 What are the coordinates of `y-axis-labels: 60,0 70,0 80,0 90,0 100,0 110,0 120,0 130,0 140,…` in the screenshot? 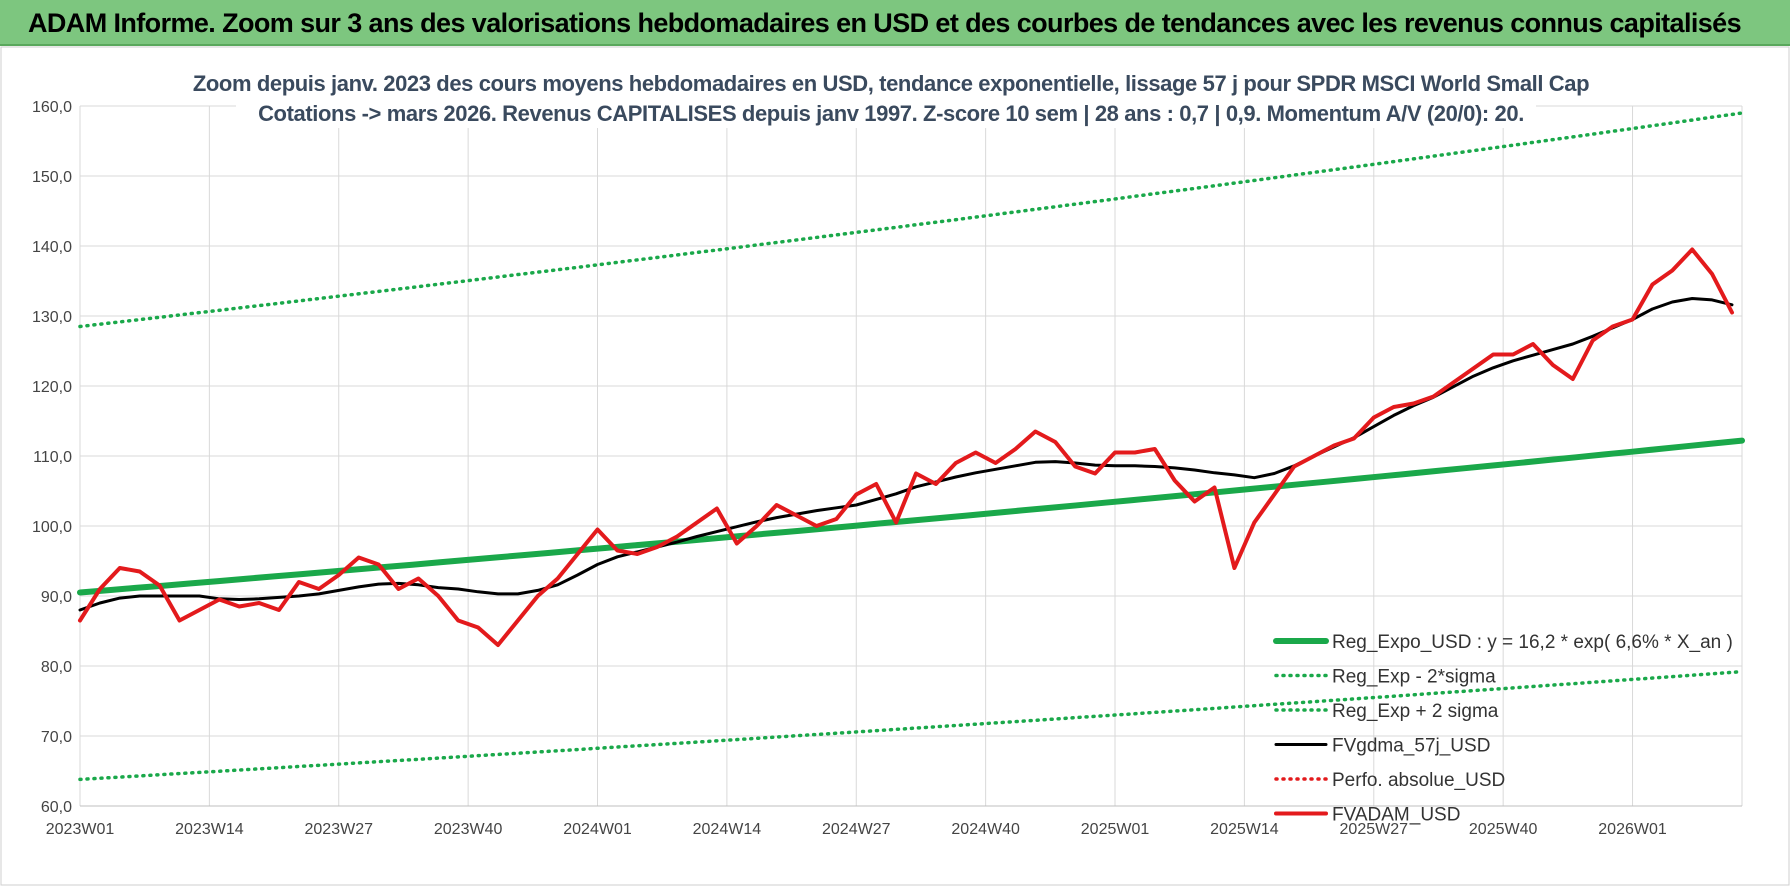 It's located at (52, 457).